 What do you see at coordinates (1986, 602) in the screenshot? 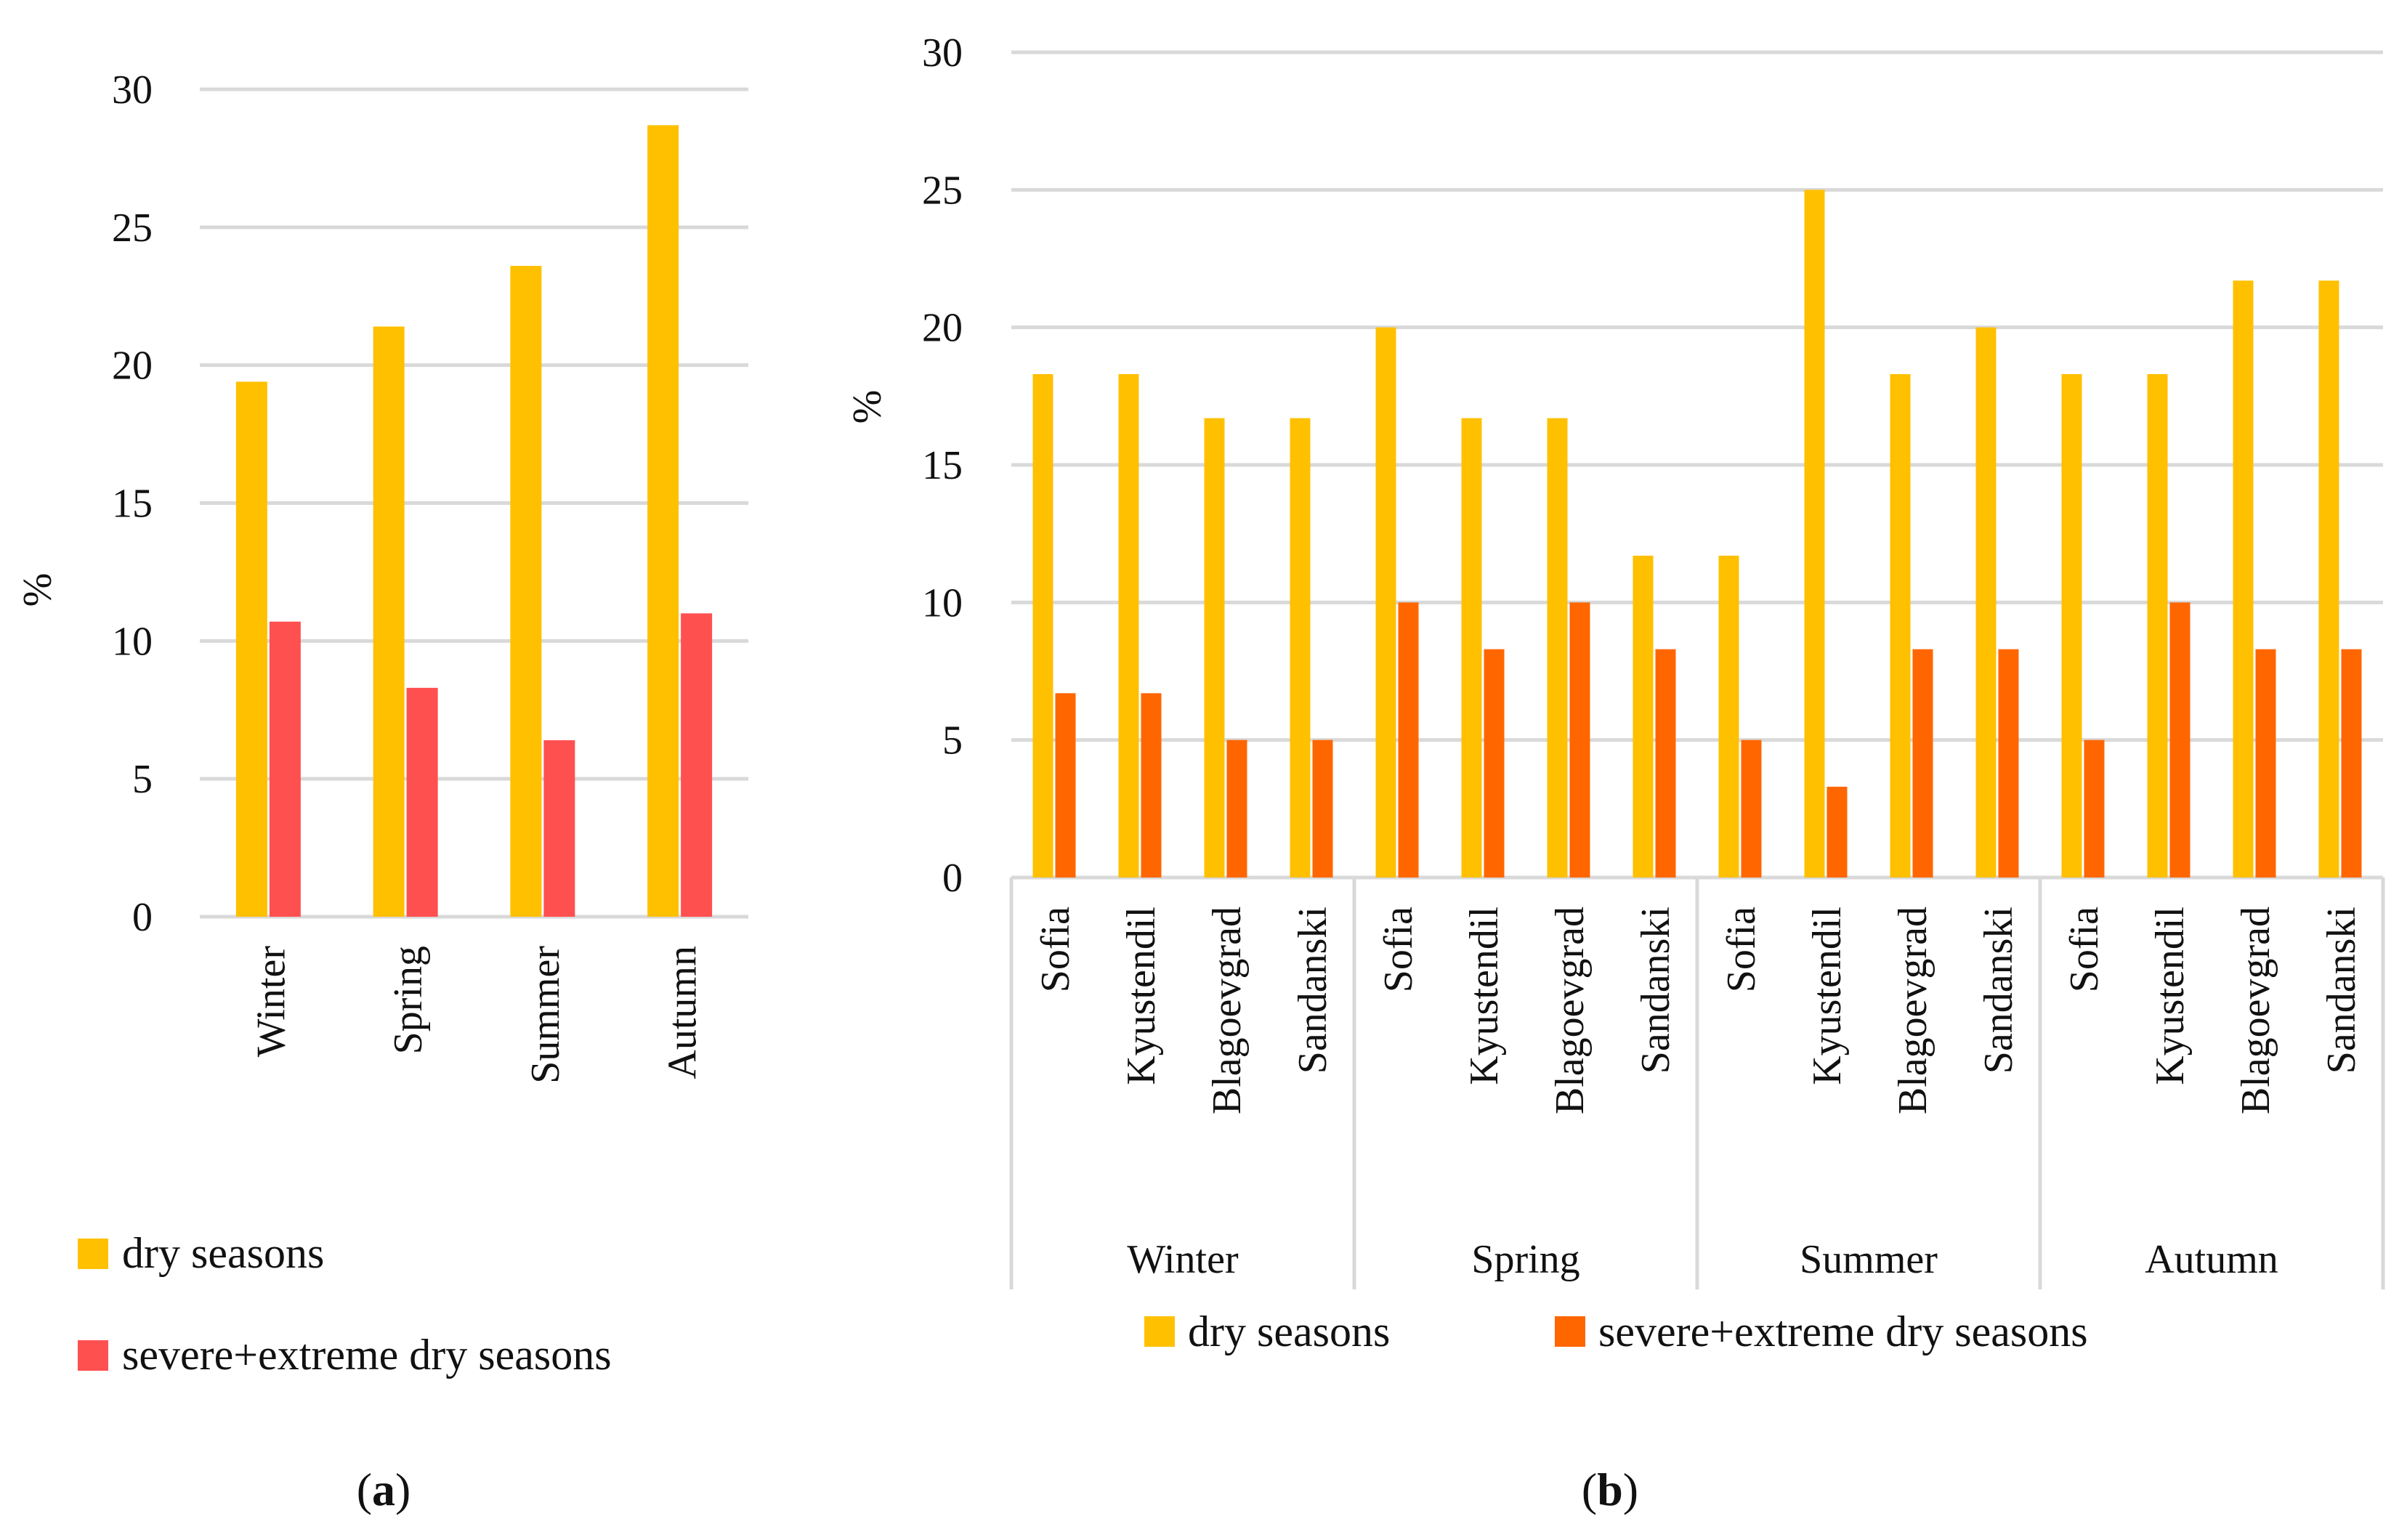
I see `bar-dry-summer-sandanski` at bounding box center [1986, 602].